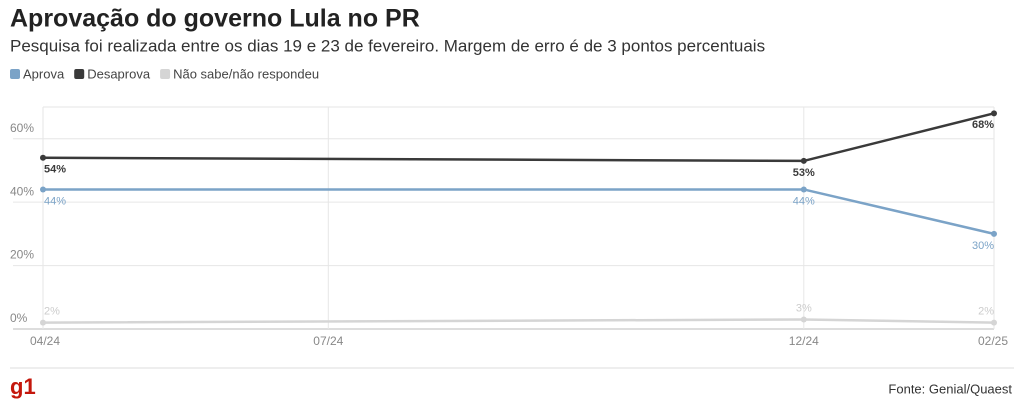  I want to click on legend-label: Desaprova, so click(119, 73).